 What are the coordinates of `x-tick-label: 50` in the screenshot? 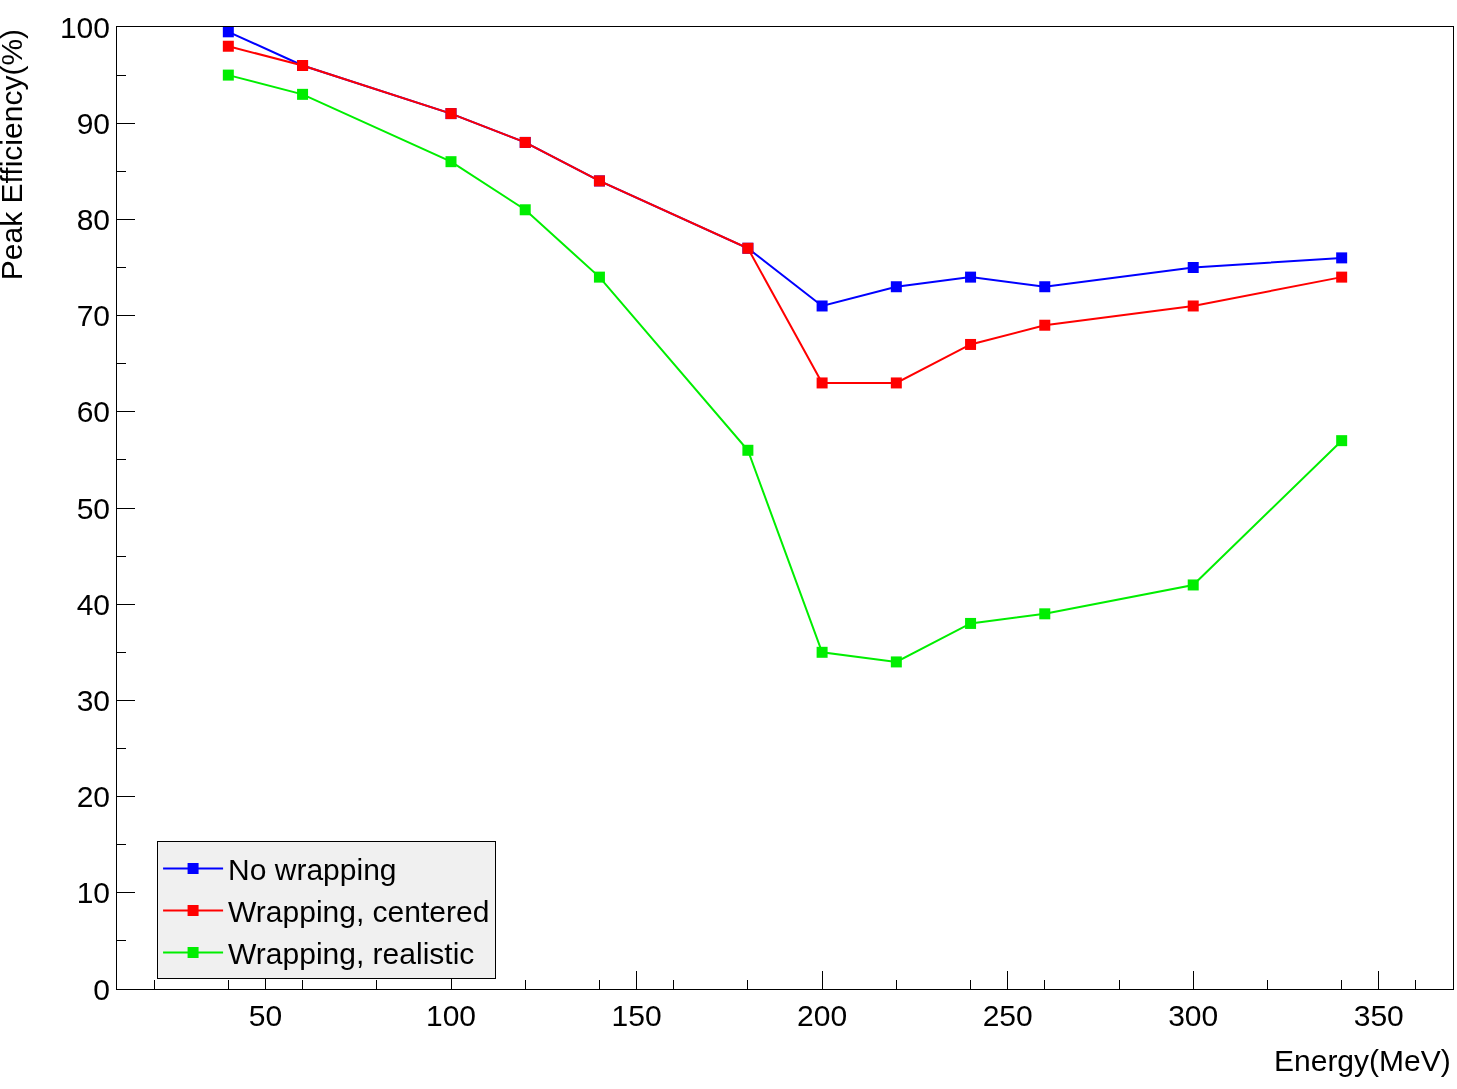 It's located at (265, 1015).